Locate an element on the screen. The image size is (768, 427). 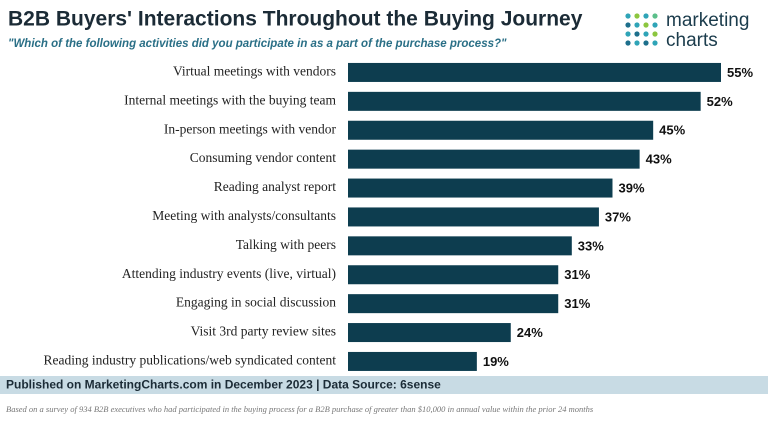
value-label: 39% is located at coordinates (631, 187).